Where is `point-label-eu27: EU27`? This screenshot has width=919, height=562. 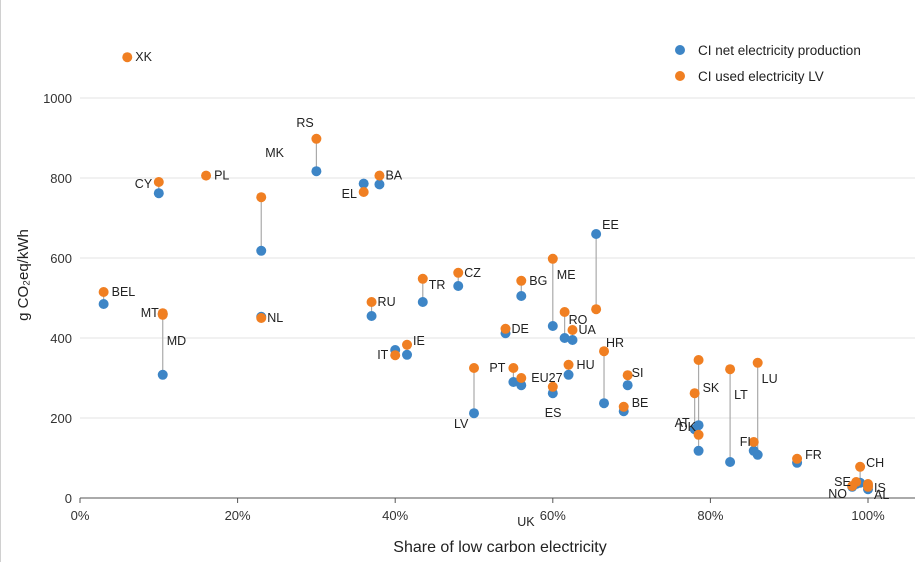 point-label-eu27: EU27 is located at coordinates (546, 378).